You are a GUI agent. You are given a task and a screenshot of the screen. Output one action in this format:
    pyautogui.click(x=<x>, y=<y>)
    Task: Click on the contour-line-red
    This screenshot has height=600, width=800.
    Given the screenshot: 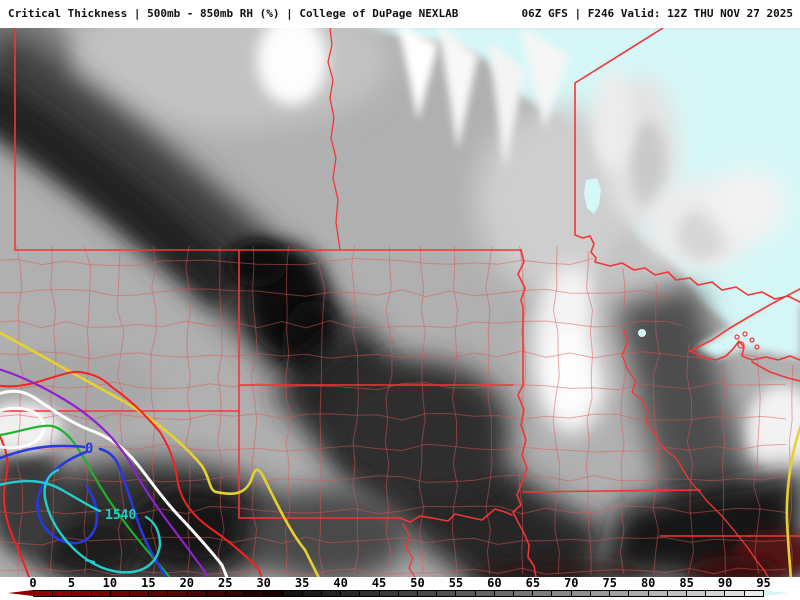 What is the action you would take?
    pyautogui.click(x=131, y=473)
    